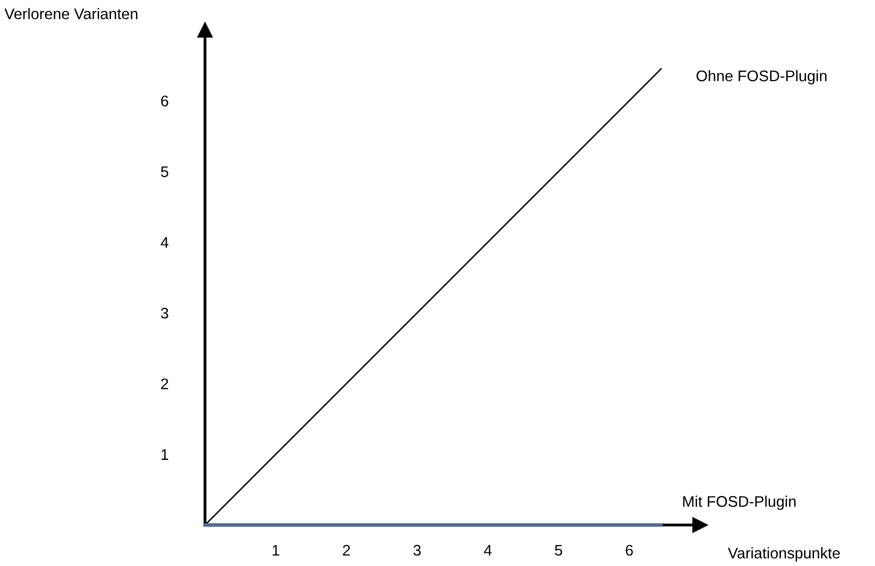  I want to click on y-axis-title: Verlorene Varianten, so click(71, 14).